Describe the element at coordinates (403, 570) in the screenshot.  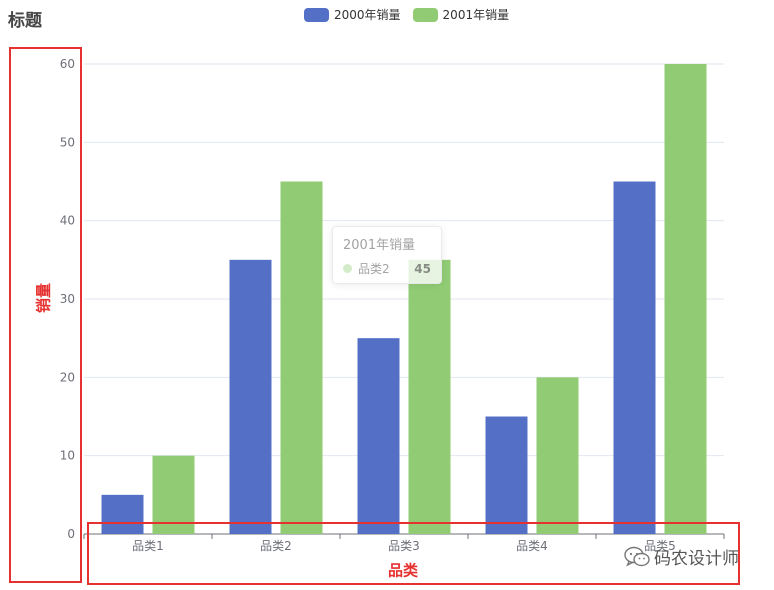
I see `x-axis-label: 品类` at that location.